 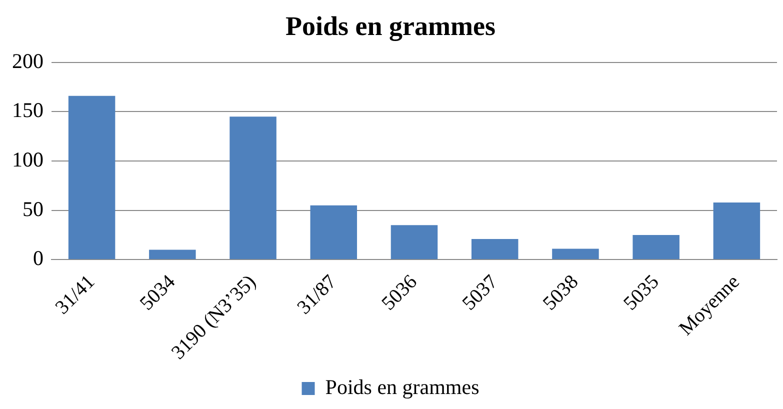 I want to click on y-tick-label: 100, so click(x=28, y=160).